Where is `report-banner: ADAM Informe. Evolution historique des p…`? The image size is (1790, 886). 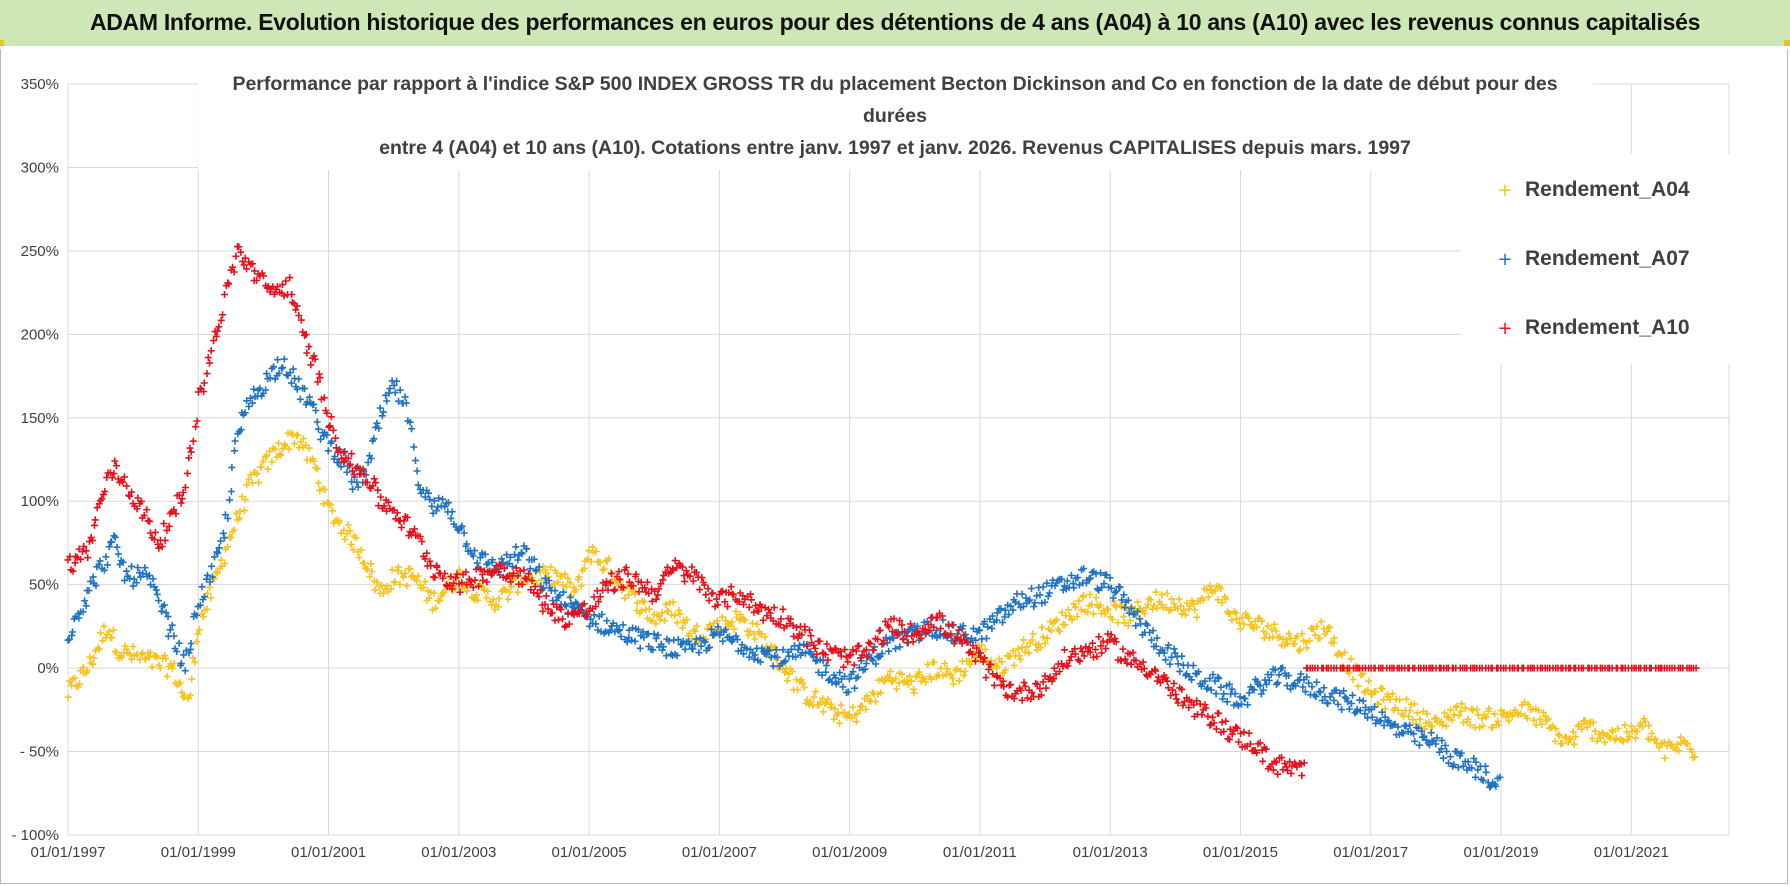 report-banner: ADAM Informe. Evolution historique des p… is located at coordinates (895, 24).